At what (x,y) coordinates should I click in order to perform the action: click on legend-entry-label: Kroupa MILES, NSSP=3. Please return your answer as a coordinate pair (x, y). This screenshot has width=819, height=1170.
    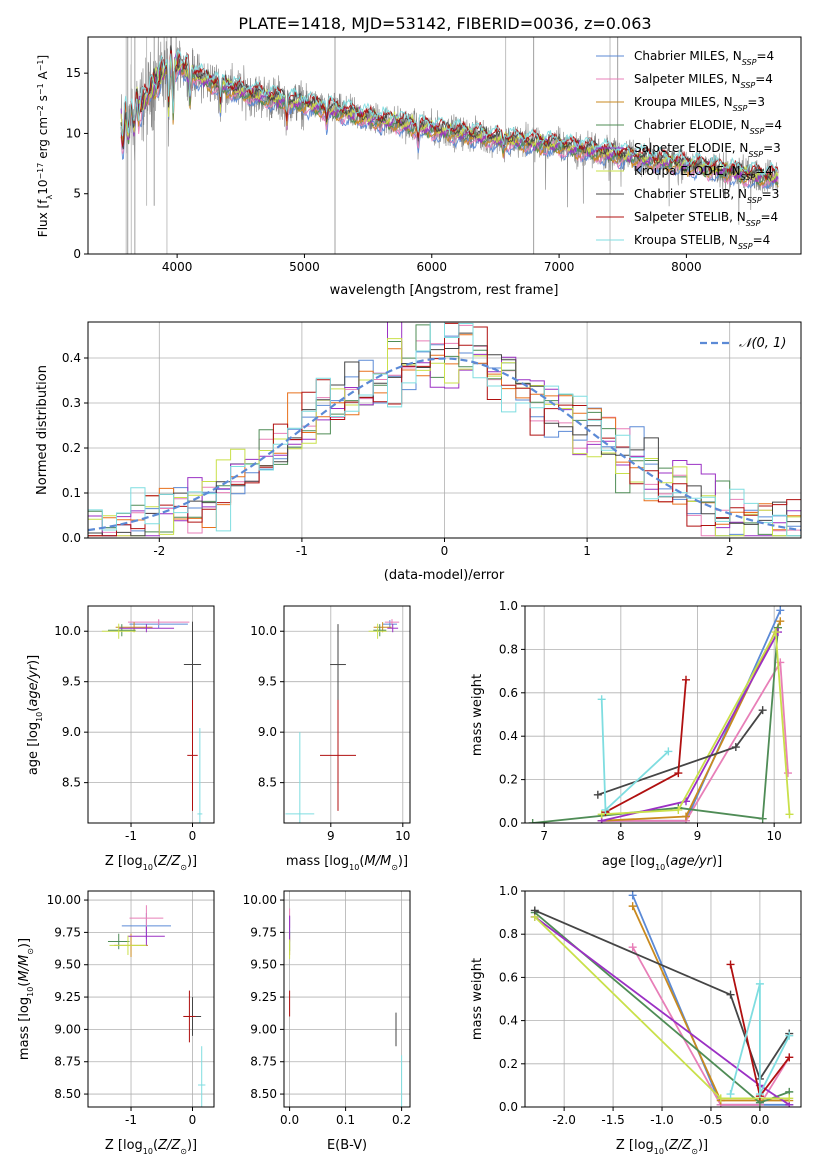
    Looking at the image, I should click on (699, 104).